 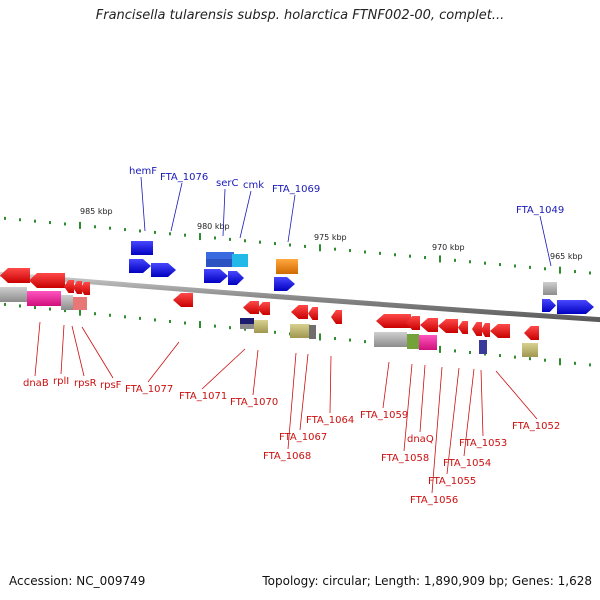 What do you see at coordinates (184, 177) in the screenshot?
I see `gene-label-FTA-1076: FTA_1076` at bounding box center [184, 177].